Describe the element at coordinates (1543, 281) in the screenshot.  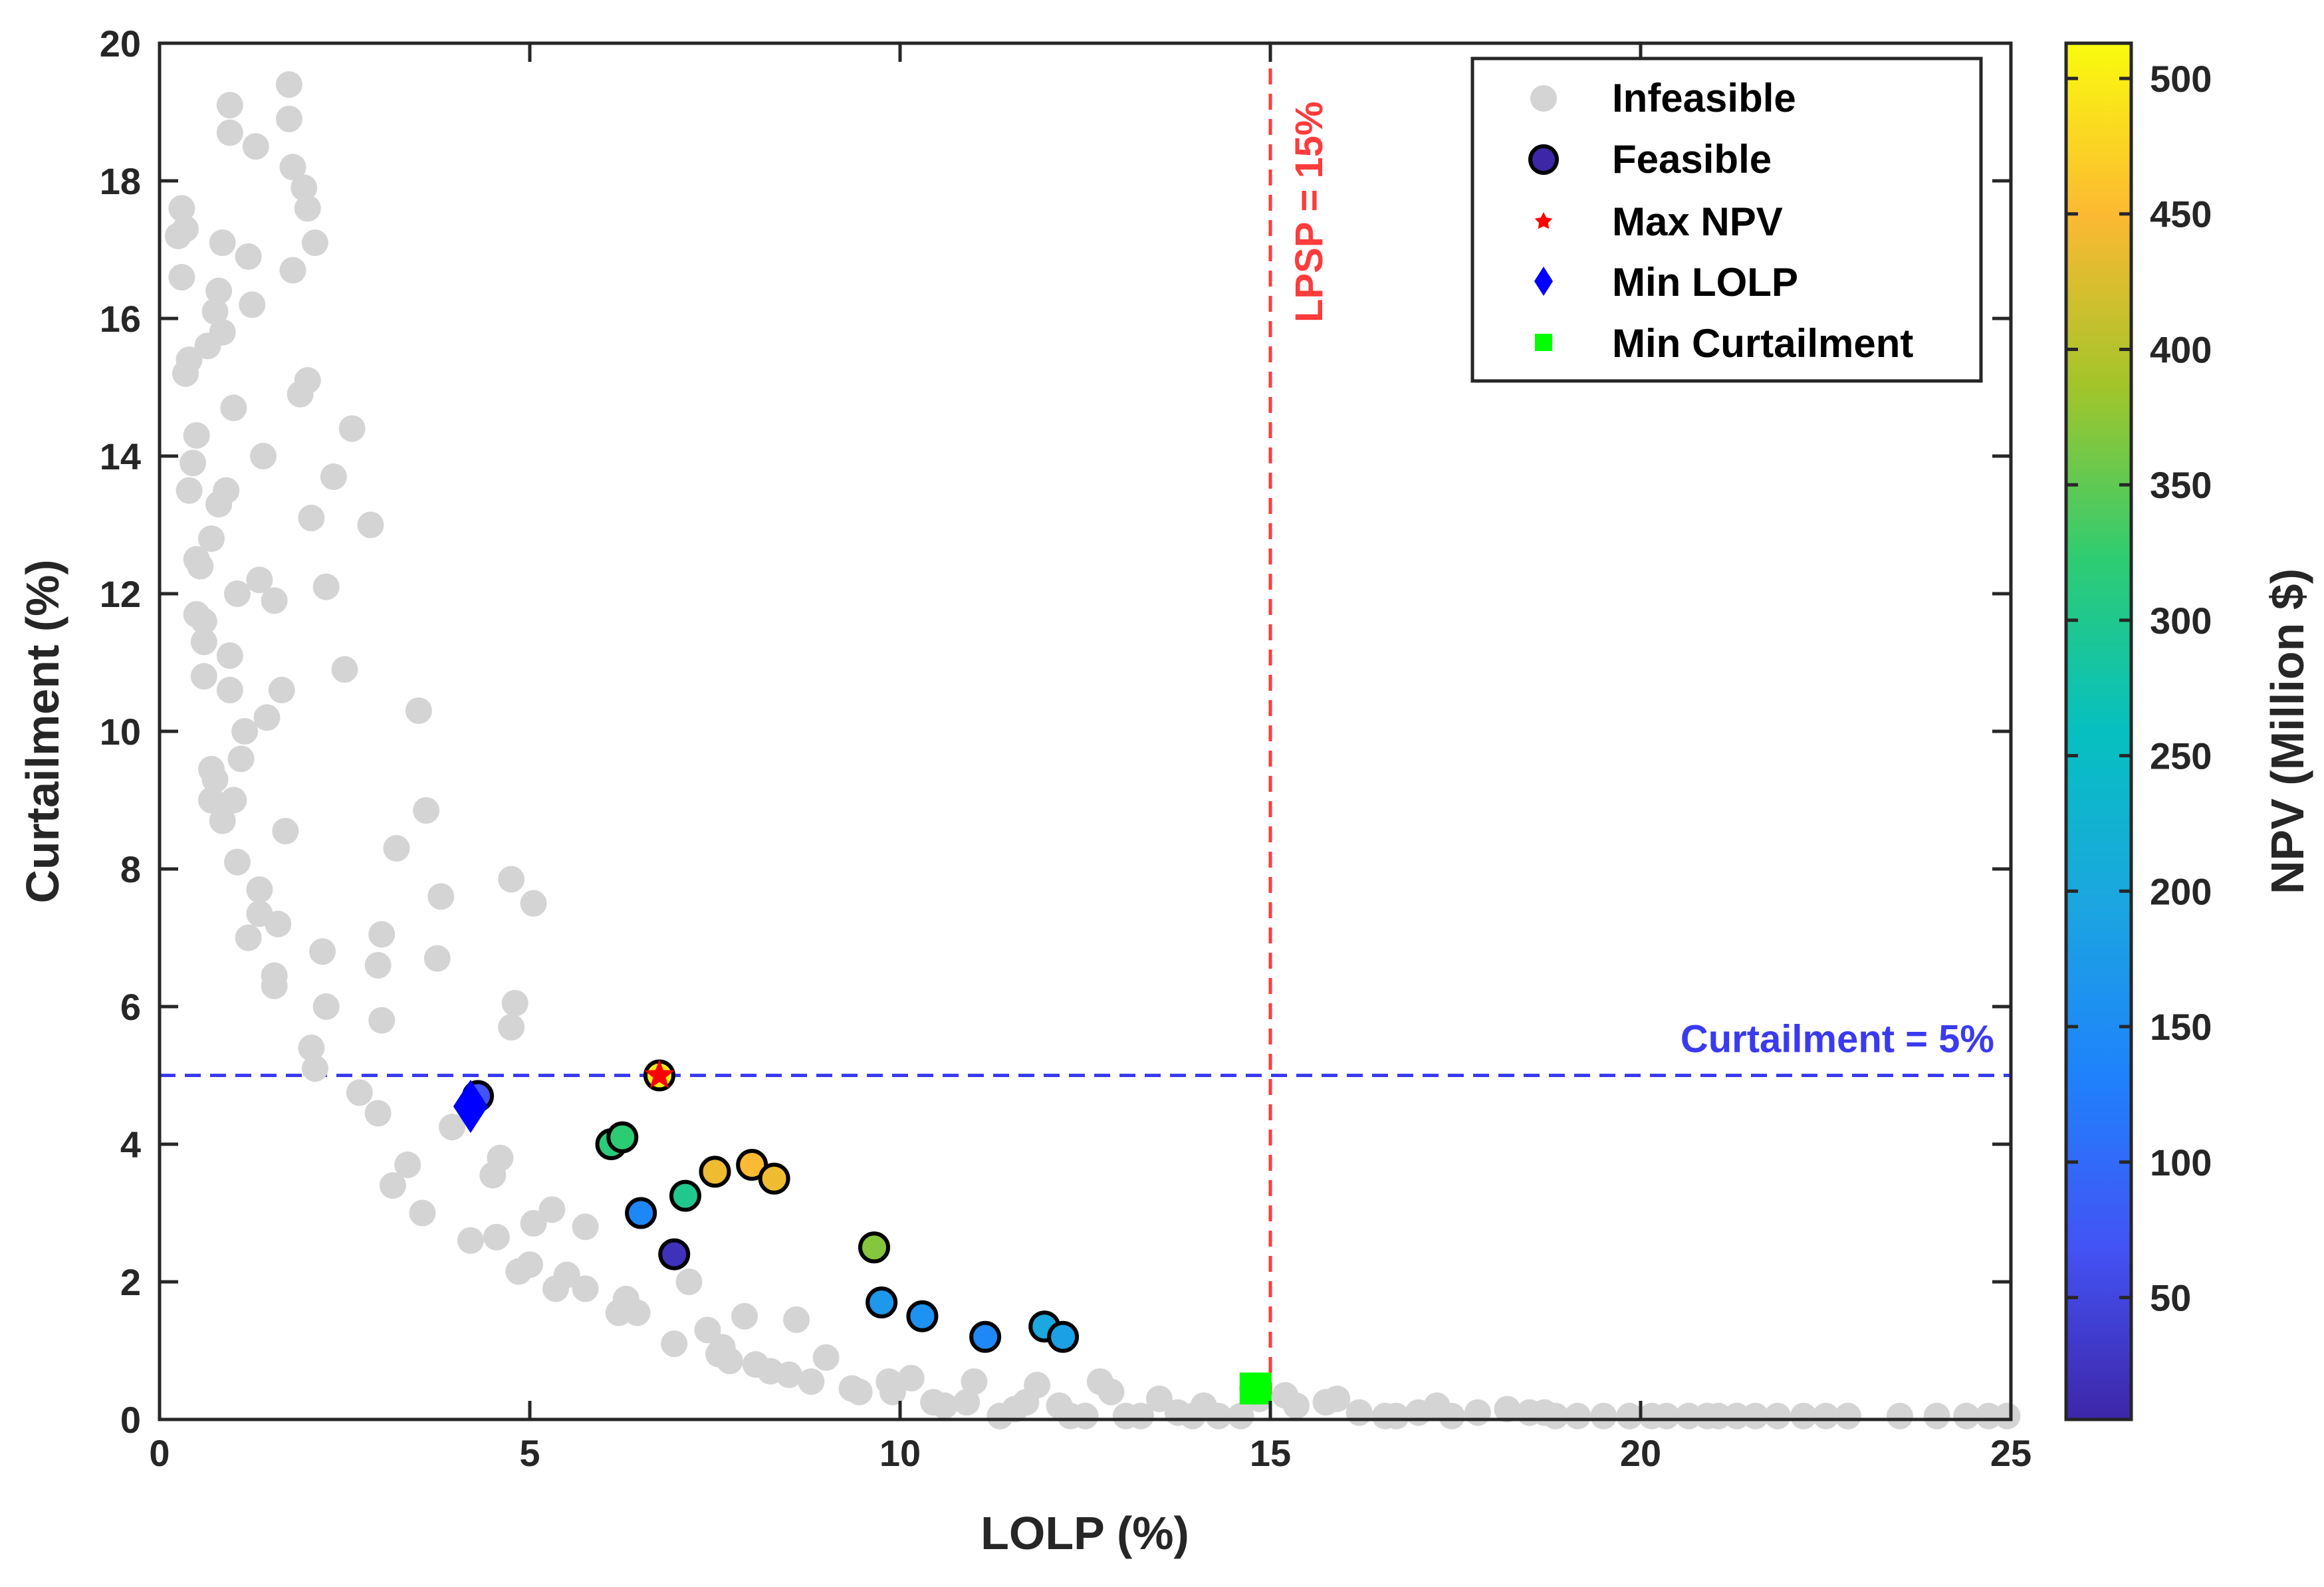
I see `legend-min-lolp-marker` at that location.